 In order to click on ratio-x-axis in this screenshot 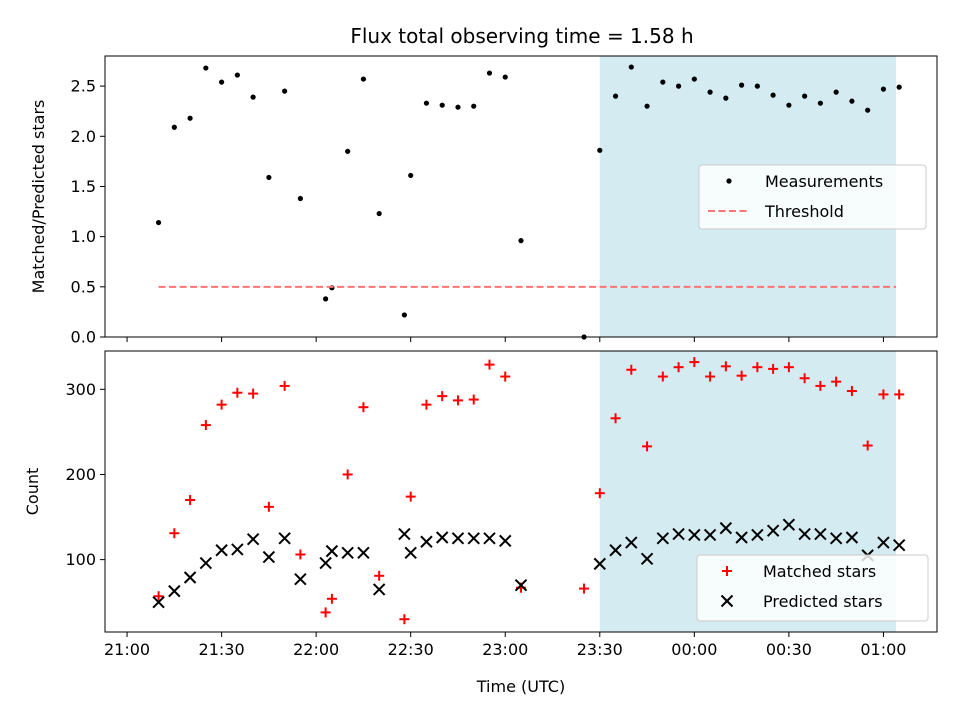, I will do `click(505, 339)`.